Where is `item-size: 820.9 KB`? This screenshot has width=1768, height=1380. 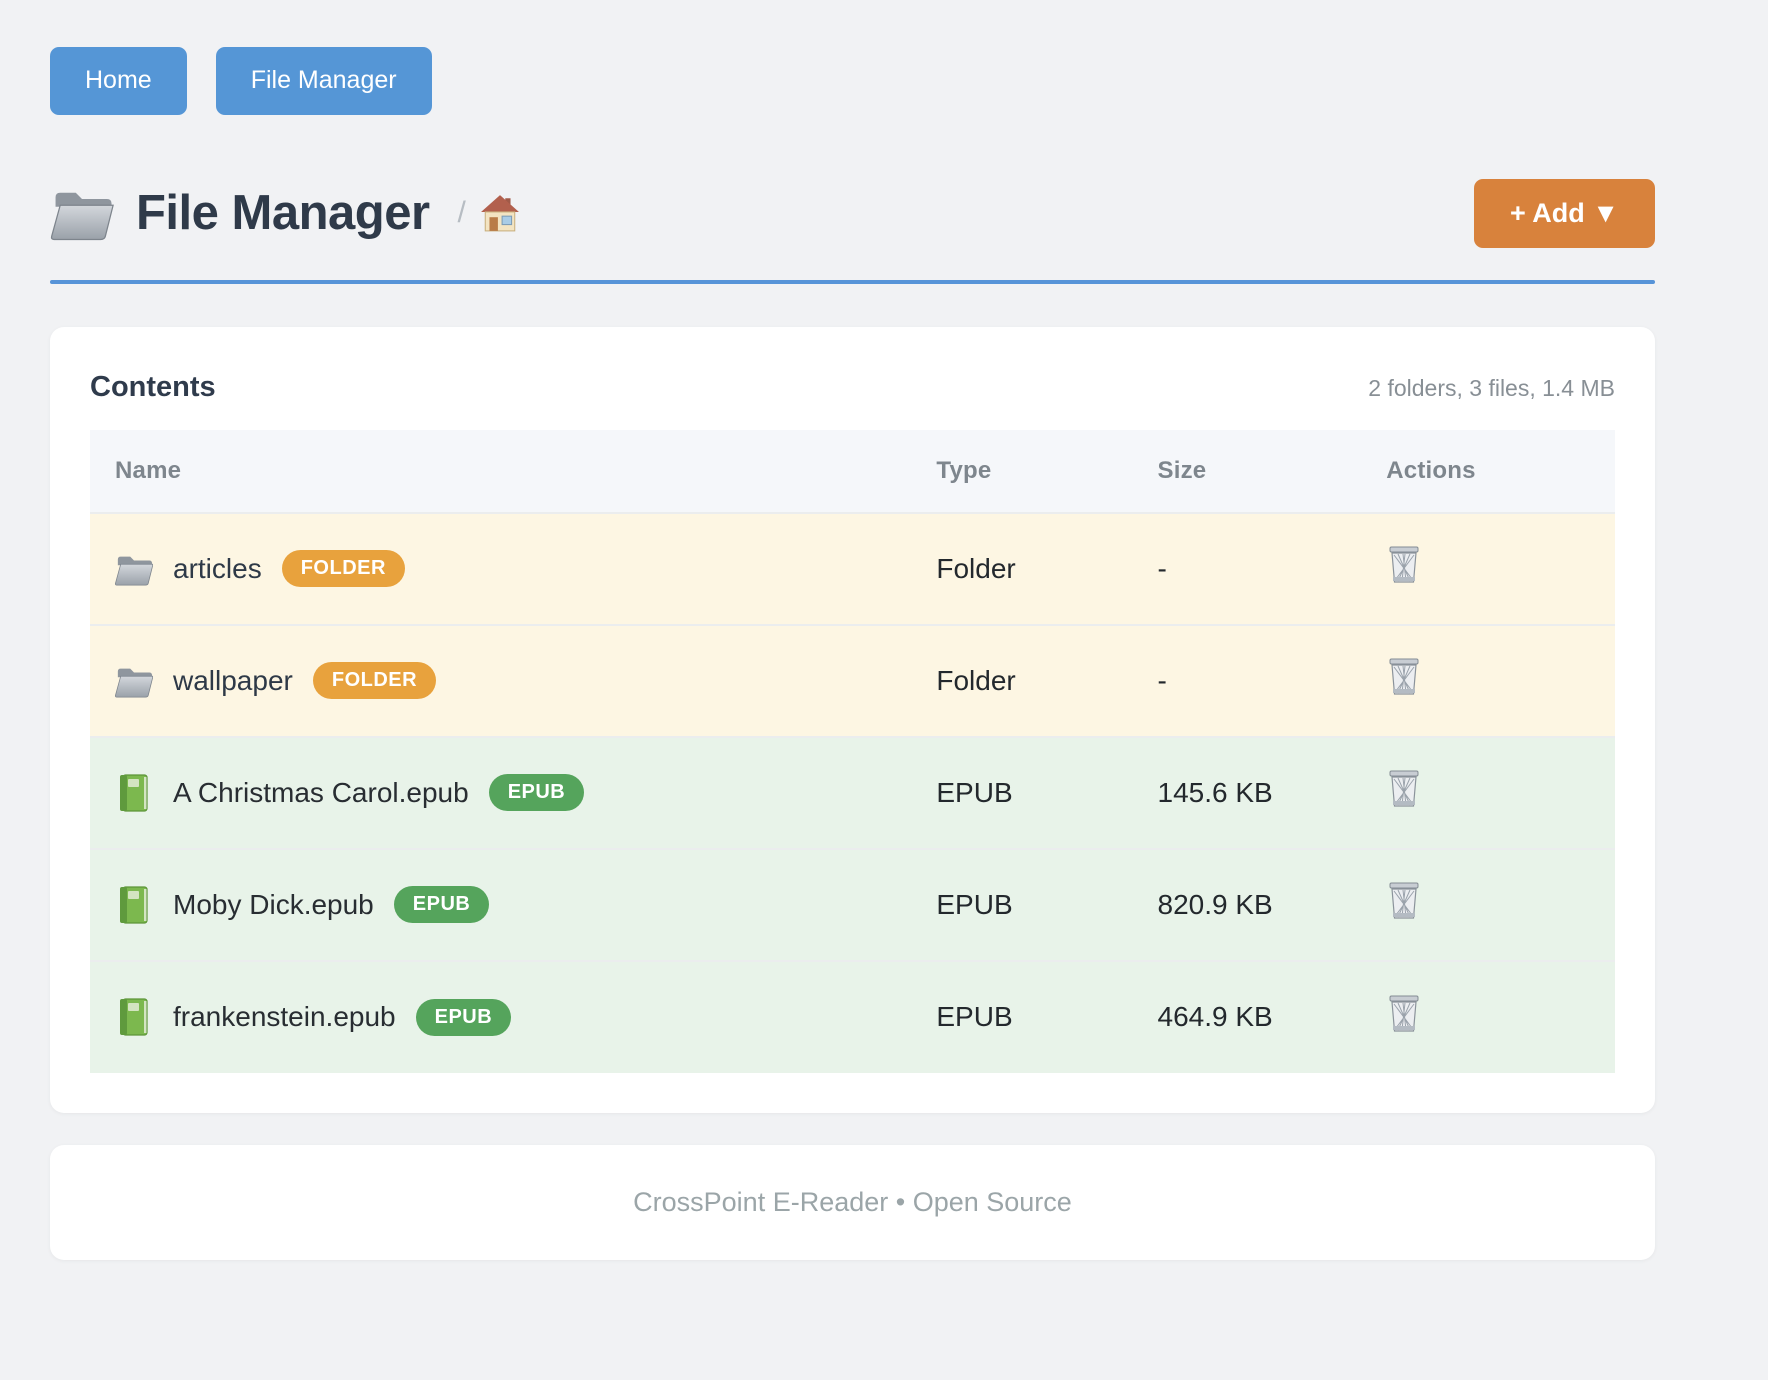 item-size: 820.9 KB is located at coordinates (1215, 904).